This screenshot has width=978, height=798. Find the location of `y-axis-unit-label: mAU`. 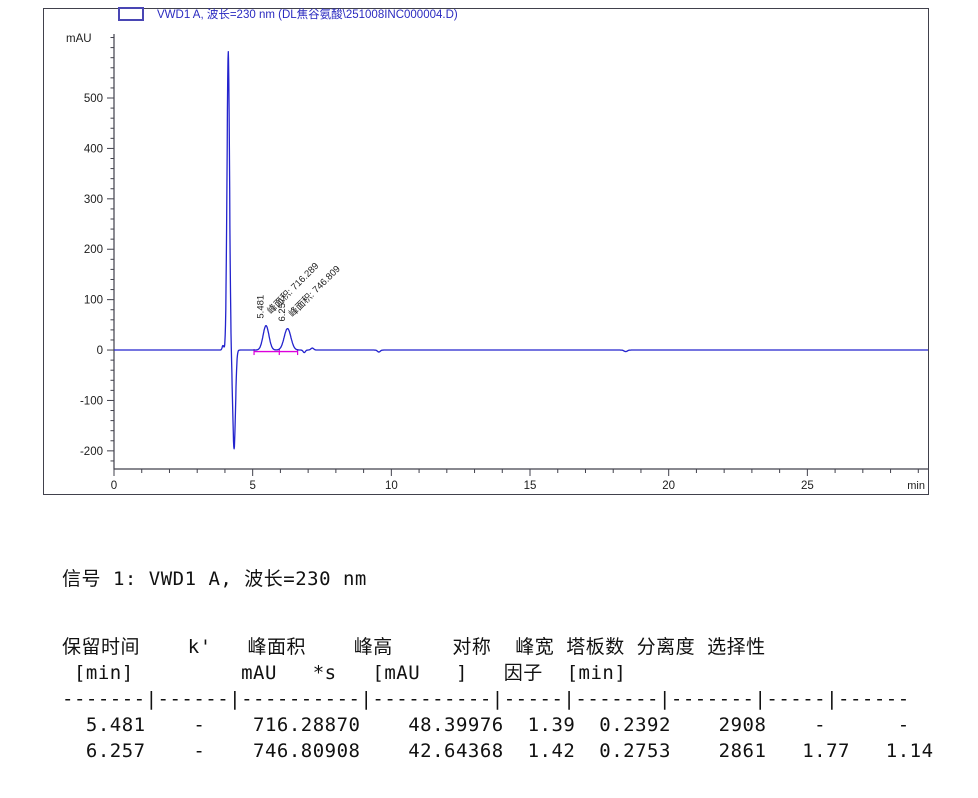

y-axis-unit-label: mAU is located at coordinates (79, 39).